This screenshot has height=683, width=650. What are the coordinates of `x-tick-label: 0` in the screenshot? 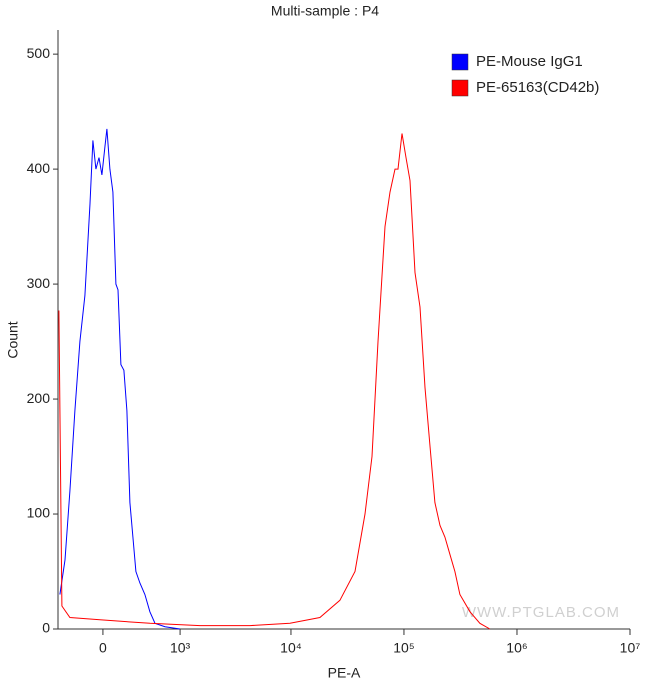 It's located at (103, 648).